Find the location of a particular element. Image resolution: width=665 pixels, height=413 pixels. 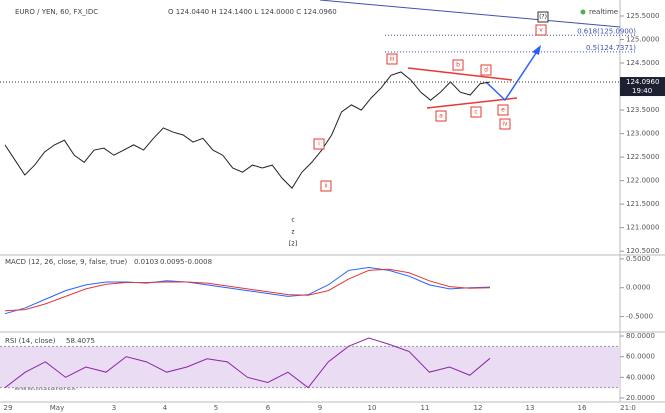

y-tick-label: 121.0000 is located at coordinates (642, 228).